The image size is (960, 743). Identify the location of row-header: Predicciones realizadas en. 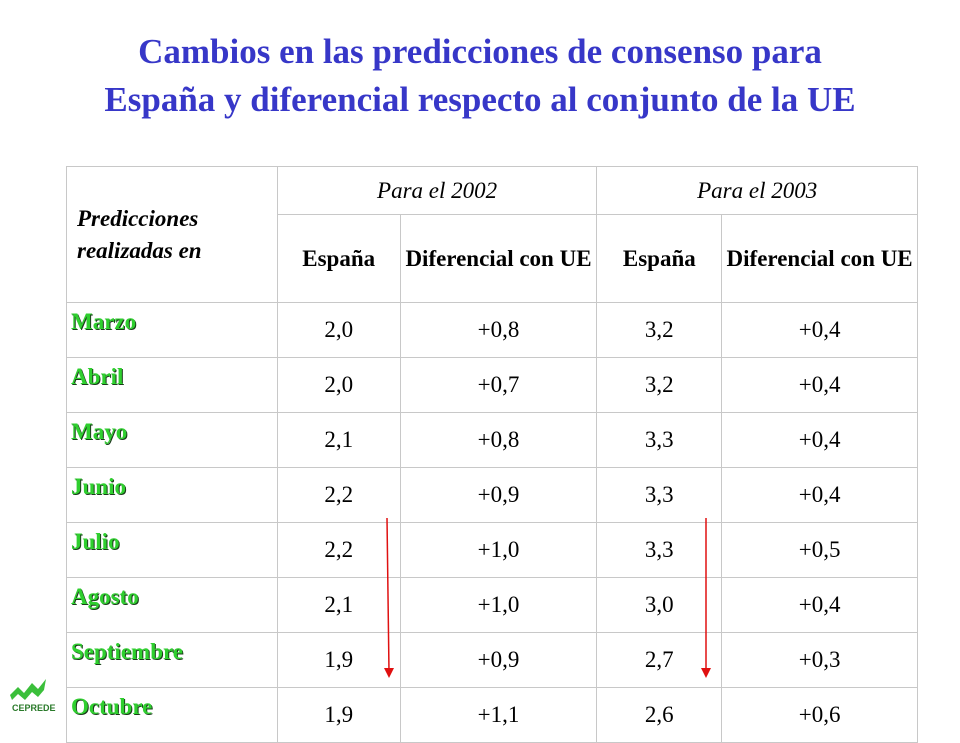
(172, 234).